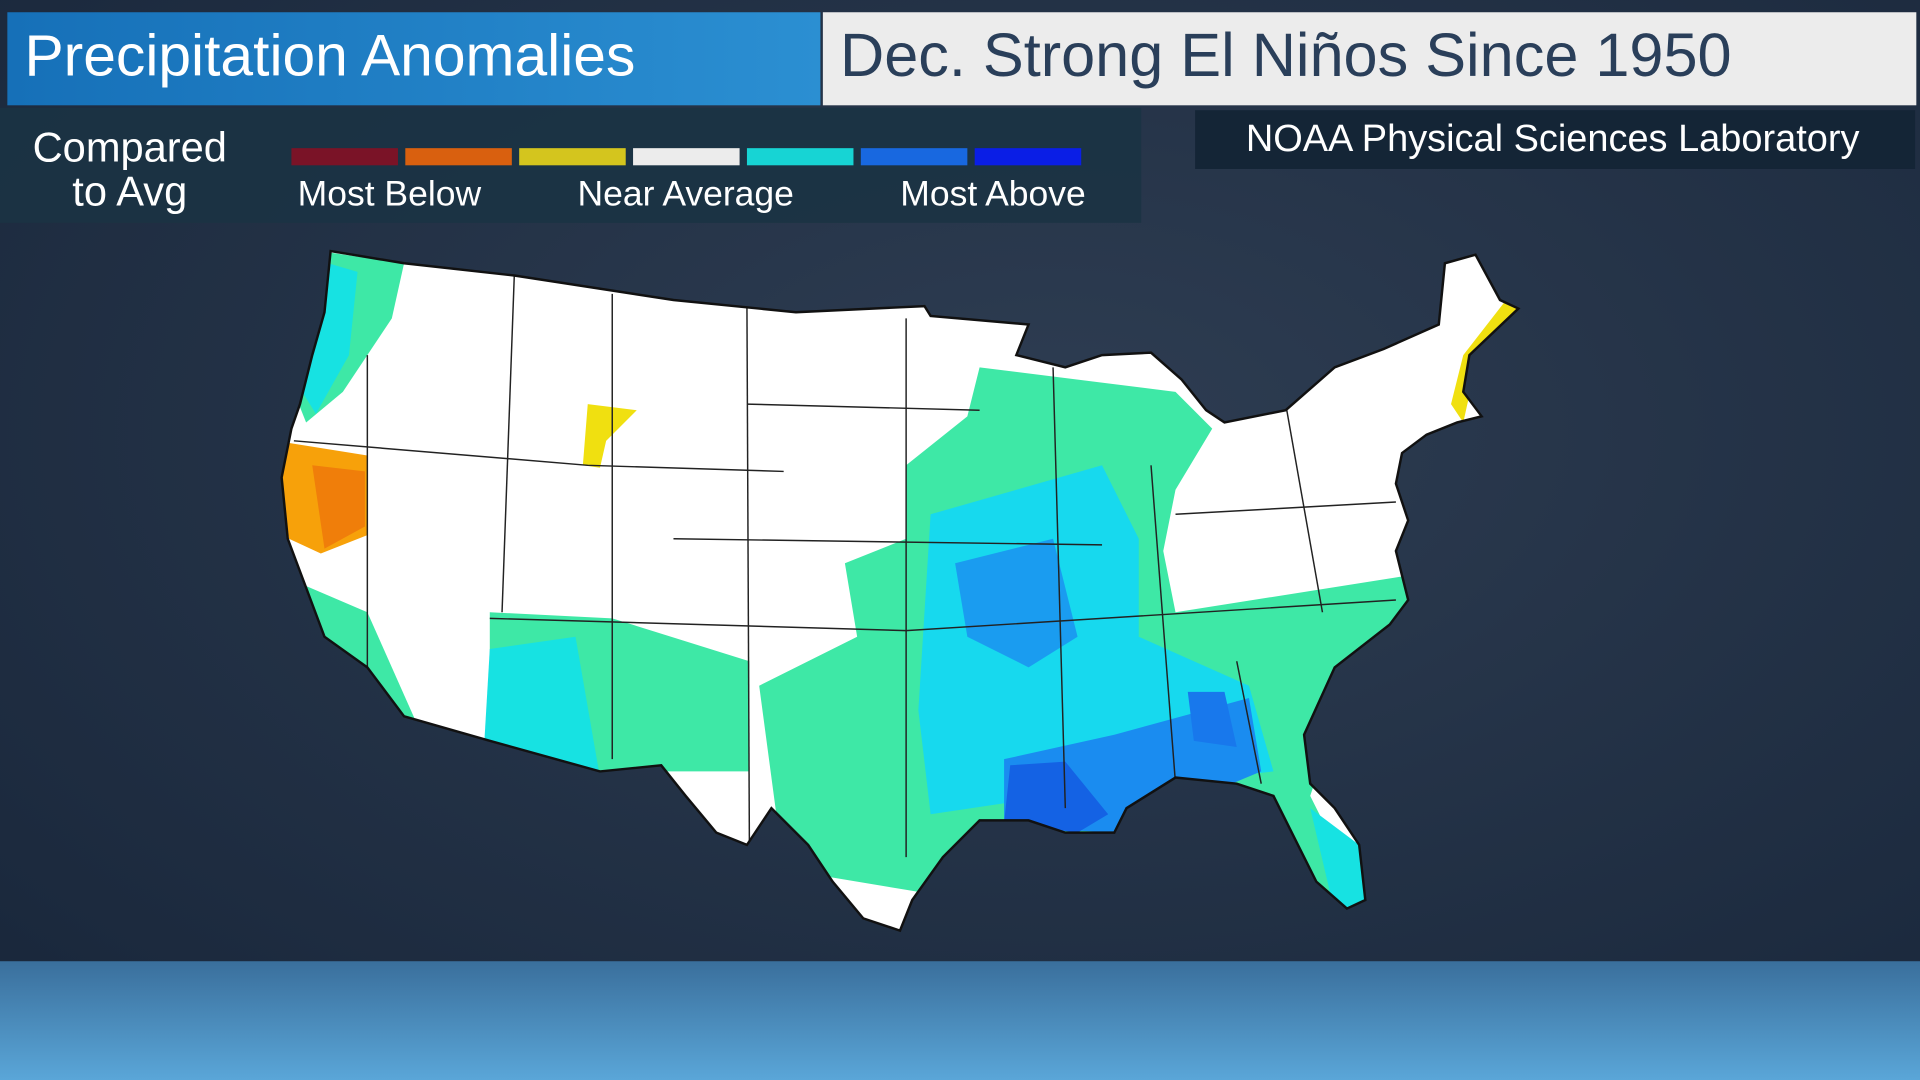  What do you see at coordinates (992, 193) in the screenshot?
I see `legend-label: Most Above` at bounding box center [992, 193].